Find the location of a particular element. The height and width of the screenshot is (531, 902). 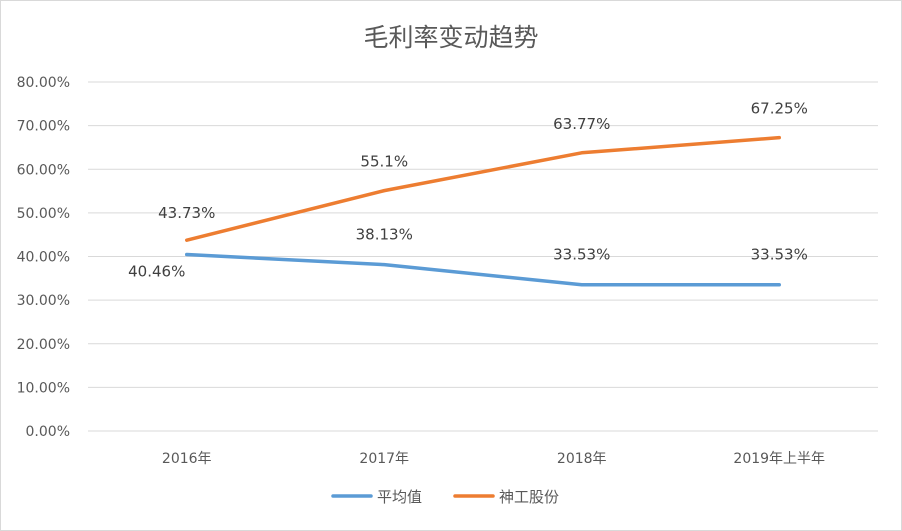

y-tick-label: 30.00% is located at coordinates (43, 301).